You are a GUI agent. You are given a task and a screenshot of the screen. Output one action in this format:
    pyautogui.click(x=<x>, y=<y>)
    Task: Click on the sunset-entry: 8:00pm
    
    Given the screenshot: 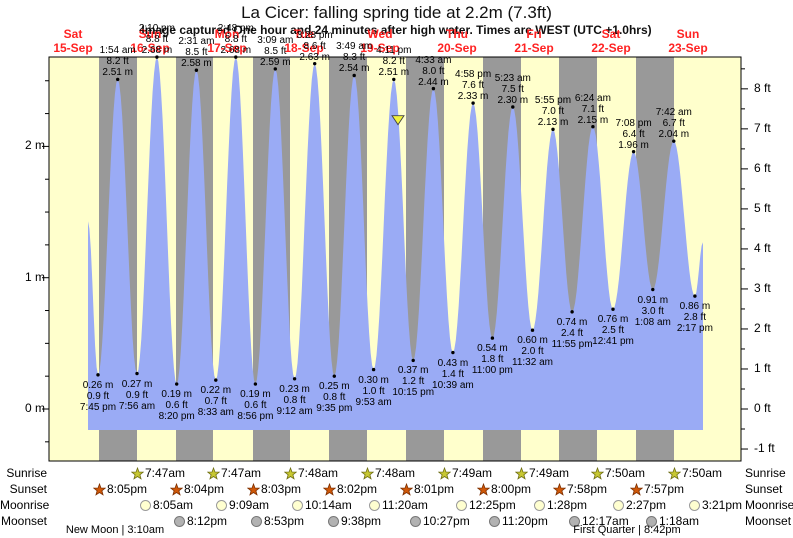 What is the action you would take?
    pyautogui.click(x=504, y=489)
    